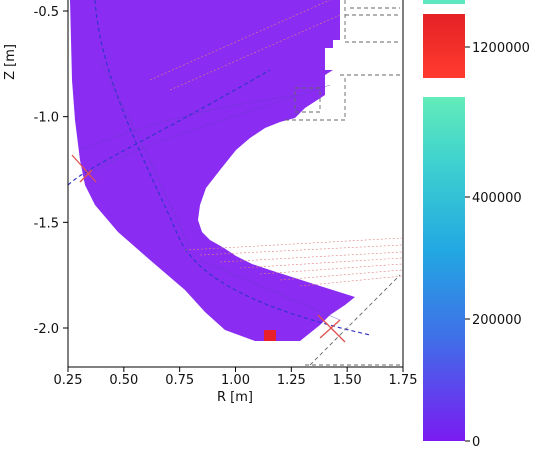 The image size is (556, 461). I want to click on heatmap-edge, so click(332, 55).